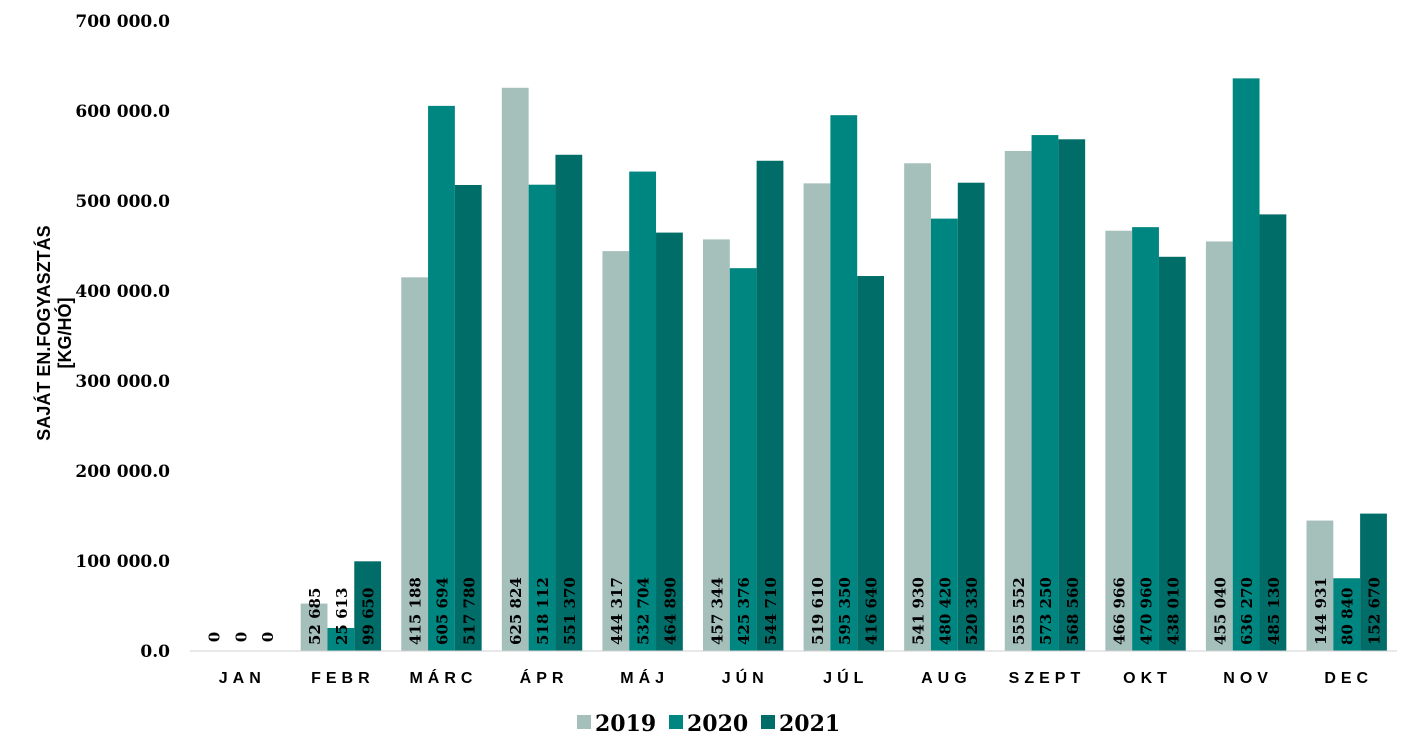 The image size is (1407, 740). What do you see at coordinates (1321, 611) in the screenshot?
I see `data-label: 144 931` at bounding box center [1321, 611].